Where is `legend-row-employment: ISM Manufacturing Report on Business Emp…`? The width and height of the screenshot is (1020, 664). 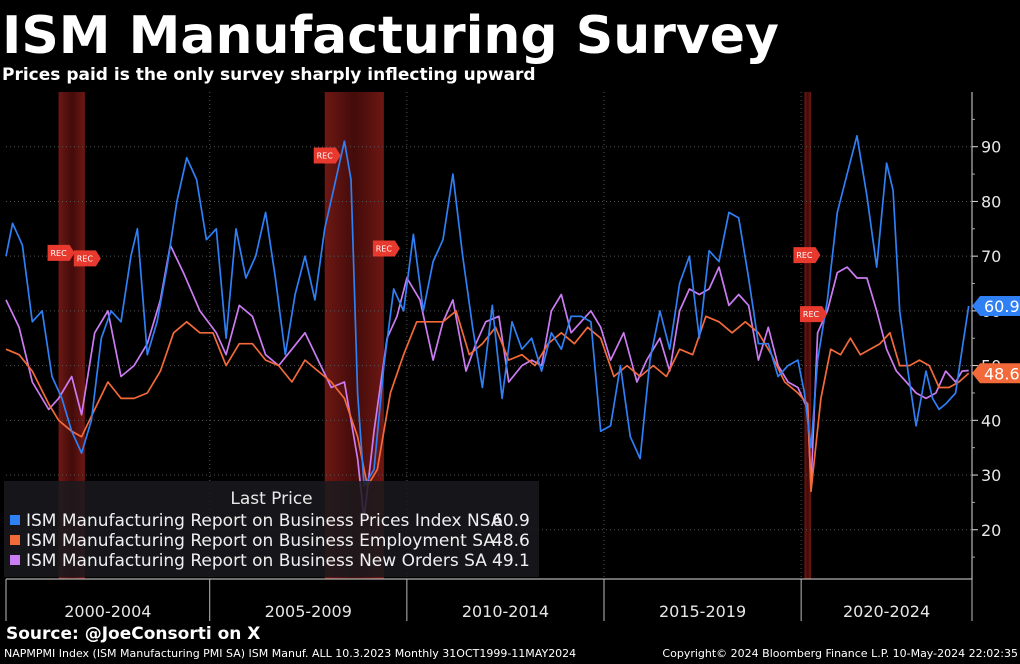
legend-row-employment: ISM Manufacturing Report on Business Emp… is located at coordinates (270, 541).